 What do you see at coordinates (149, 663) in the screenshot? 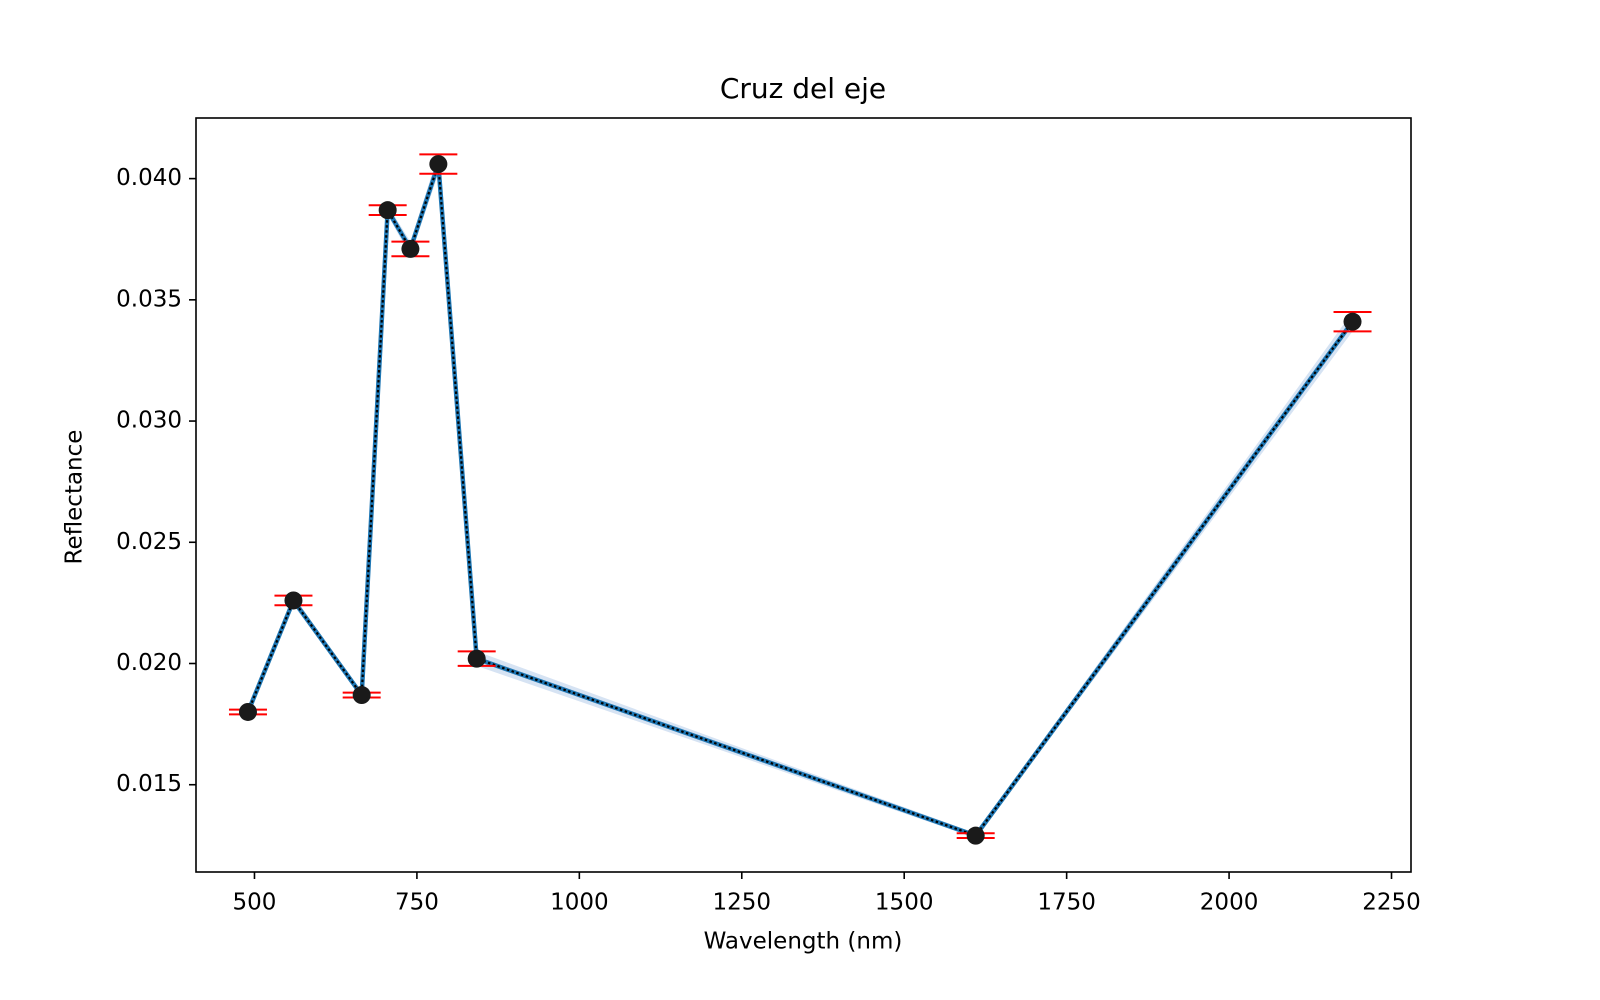
I see `y-tick-label: 0.020` at bounding box center [149, 663].